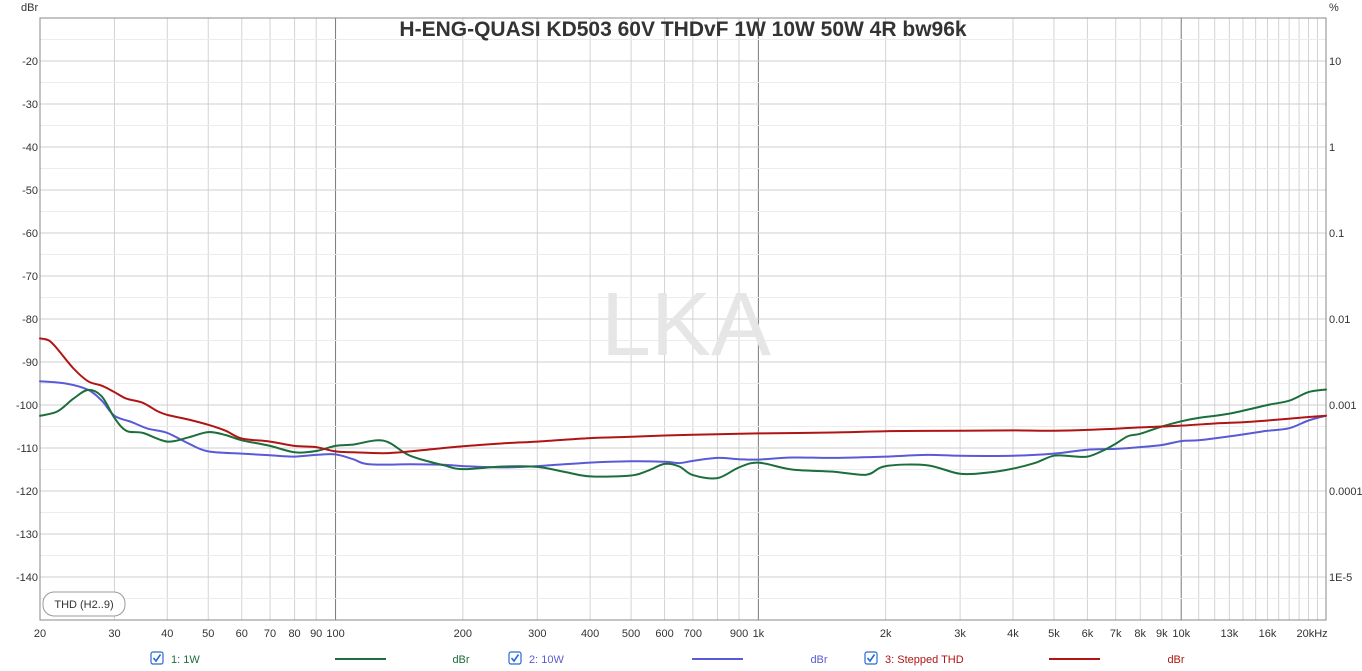 The width and height of the screenshot is (1362, 671). I want to click on x-tick-label: 30, so click(114, 634).